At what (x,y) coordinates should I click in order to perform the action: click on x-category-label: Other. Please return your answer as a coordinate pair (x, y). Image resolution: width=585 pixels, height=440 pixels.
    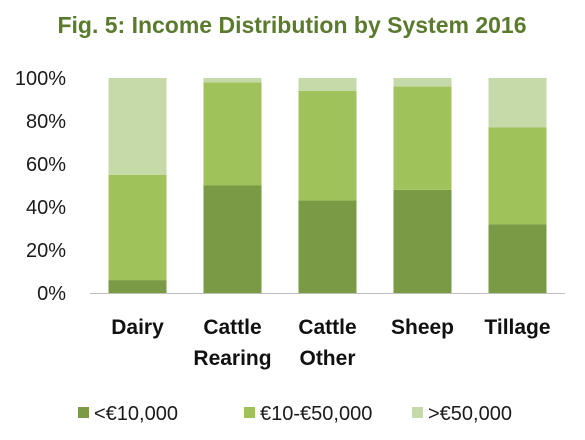
    Looking at the image, I should click on (327, 358).